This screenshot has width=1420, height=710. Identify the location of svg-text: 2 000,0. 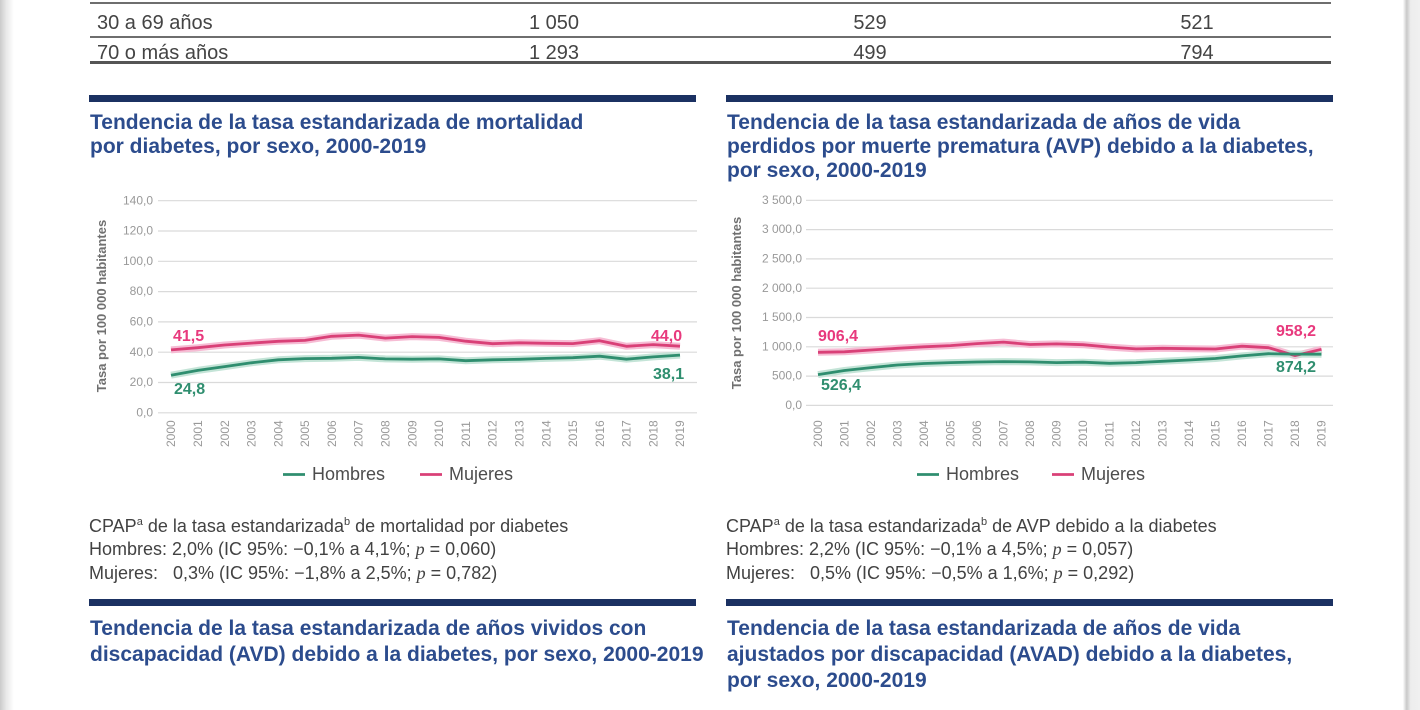
(782, 288).